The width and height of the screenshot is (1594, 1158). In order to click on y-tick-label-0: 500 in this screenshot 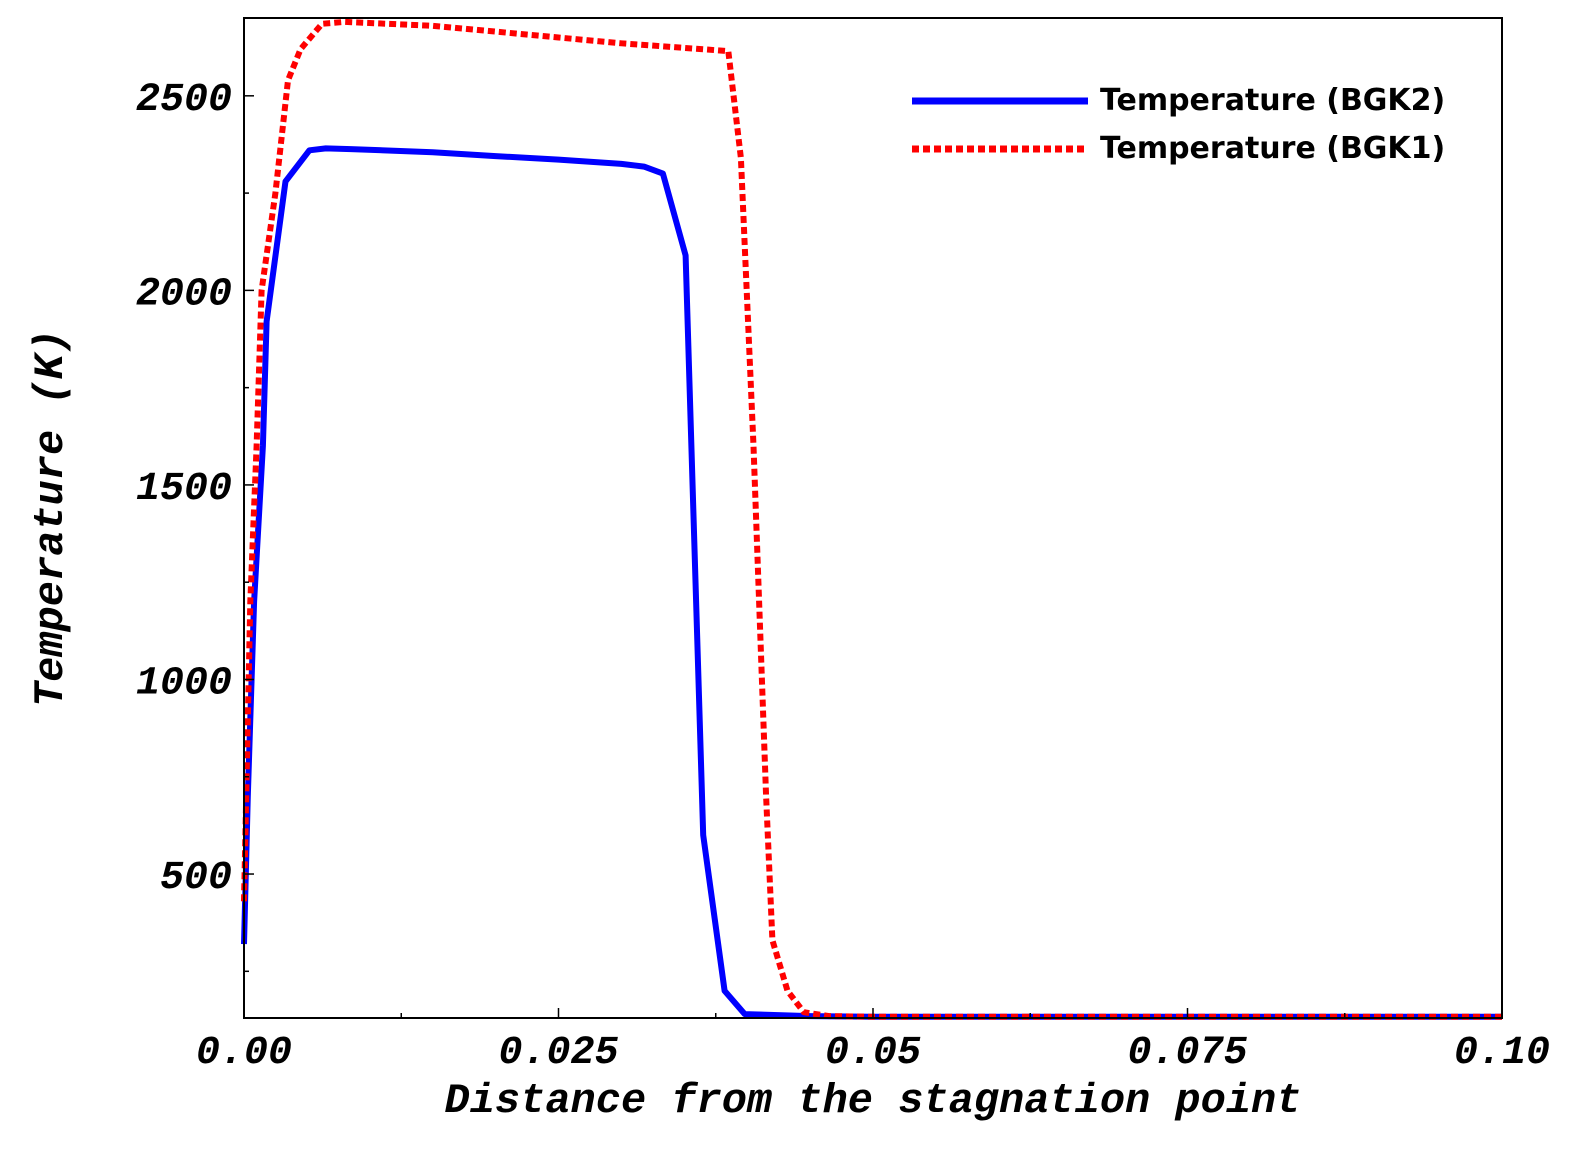, I will do `click(196, 878)`.